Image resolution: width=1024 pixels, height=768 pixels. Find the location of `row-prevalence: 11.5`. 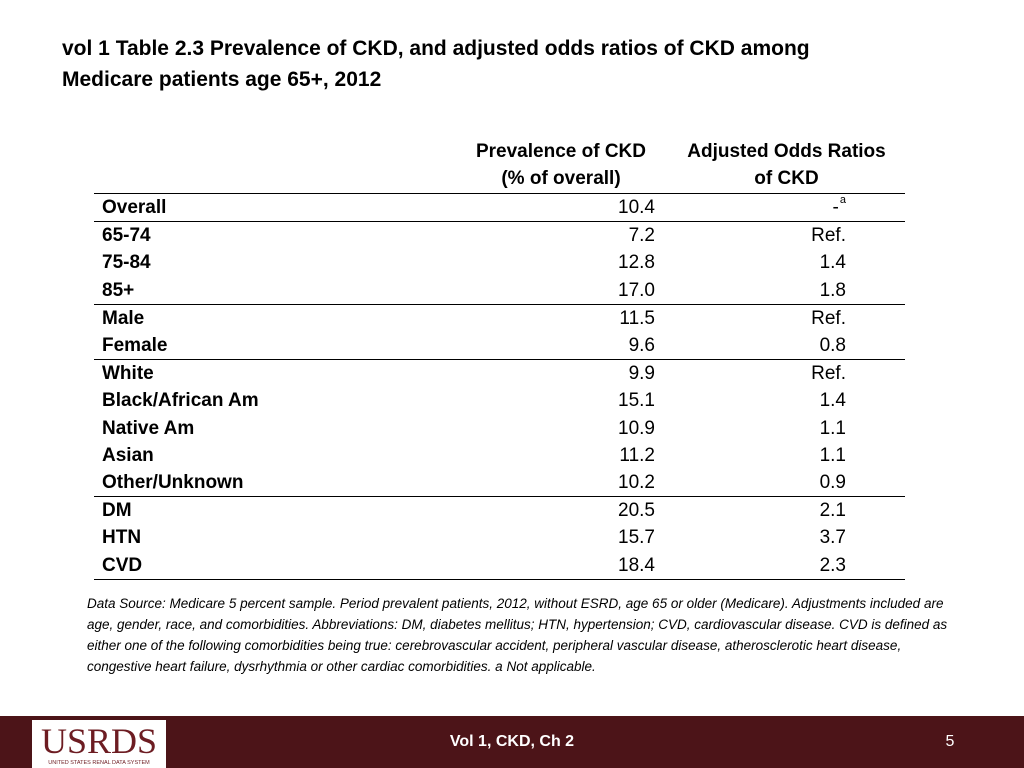

row-prevalence: 11.5 is located at coordinates (637, 318).